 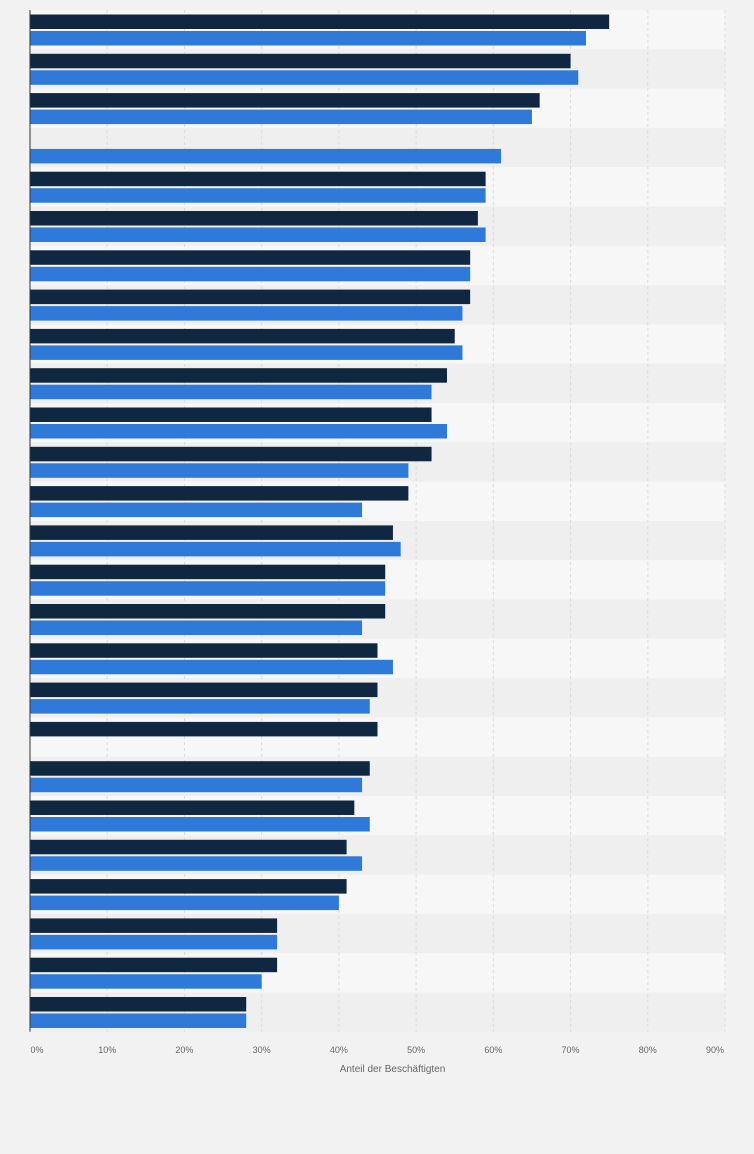 What do you see at coordinates (715, 1050) in the screenshot?
I see `x-tick-label: 90%` at bounding box center [715, 1050].